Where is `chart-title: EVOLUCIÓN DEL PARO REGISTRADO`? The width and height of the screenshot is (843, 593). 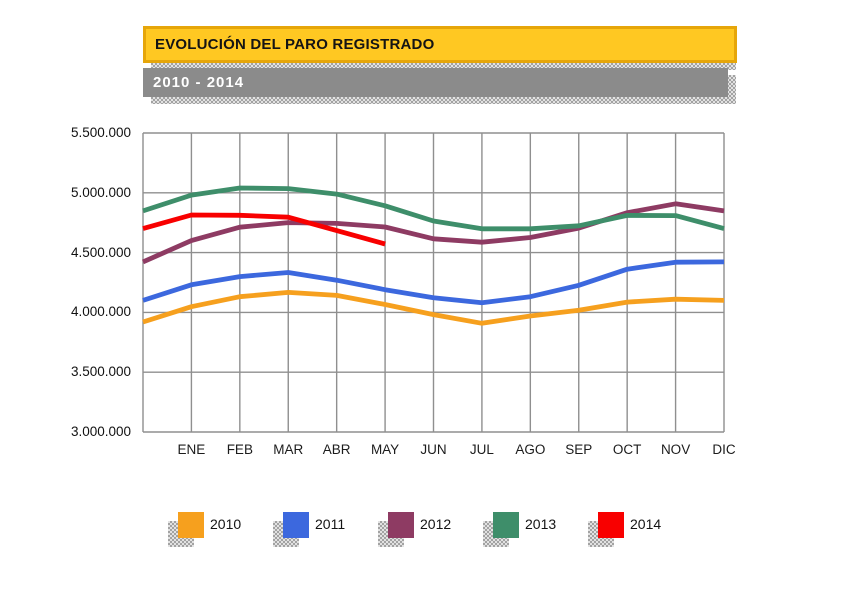 chart-title: EVOLUCIÓN DEL PARO REGISTRADO is located at coordinates (295, 44).